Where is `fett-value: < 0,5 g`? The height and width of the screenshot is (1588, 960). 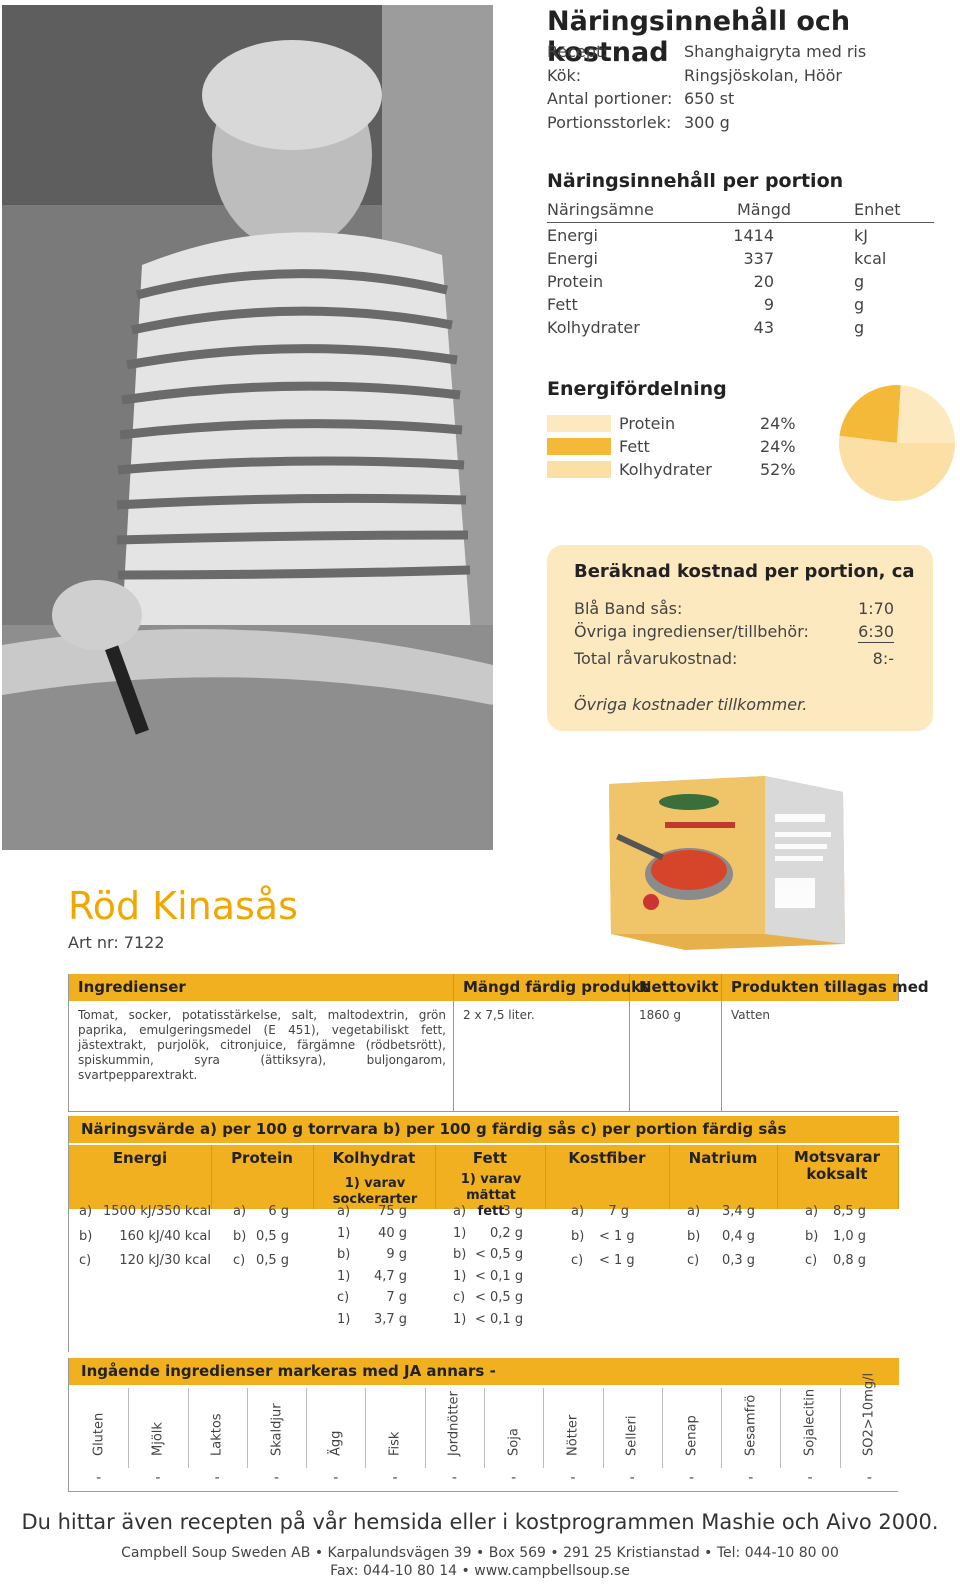 fett-value: < 0,5 g is located at coordinates (499, 1297).